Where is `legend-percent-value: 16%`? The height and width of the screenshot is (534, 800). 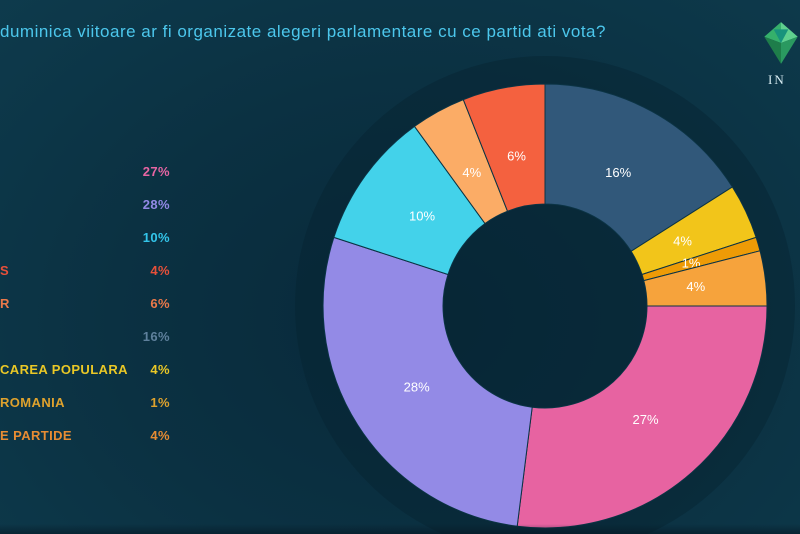 legend-percent-value: 16% is located at coordinates (156, 336).